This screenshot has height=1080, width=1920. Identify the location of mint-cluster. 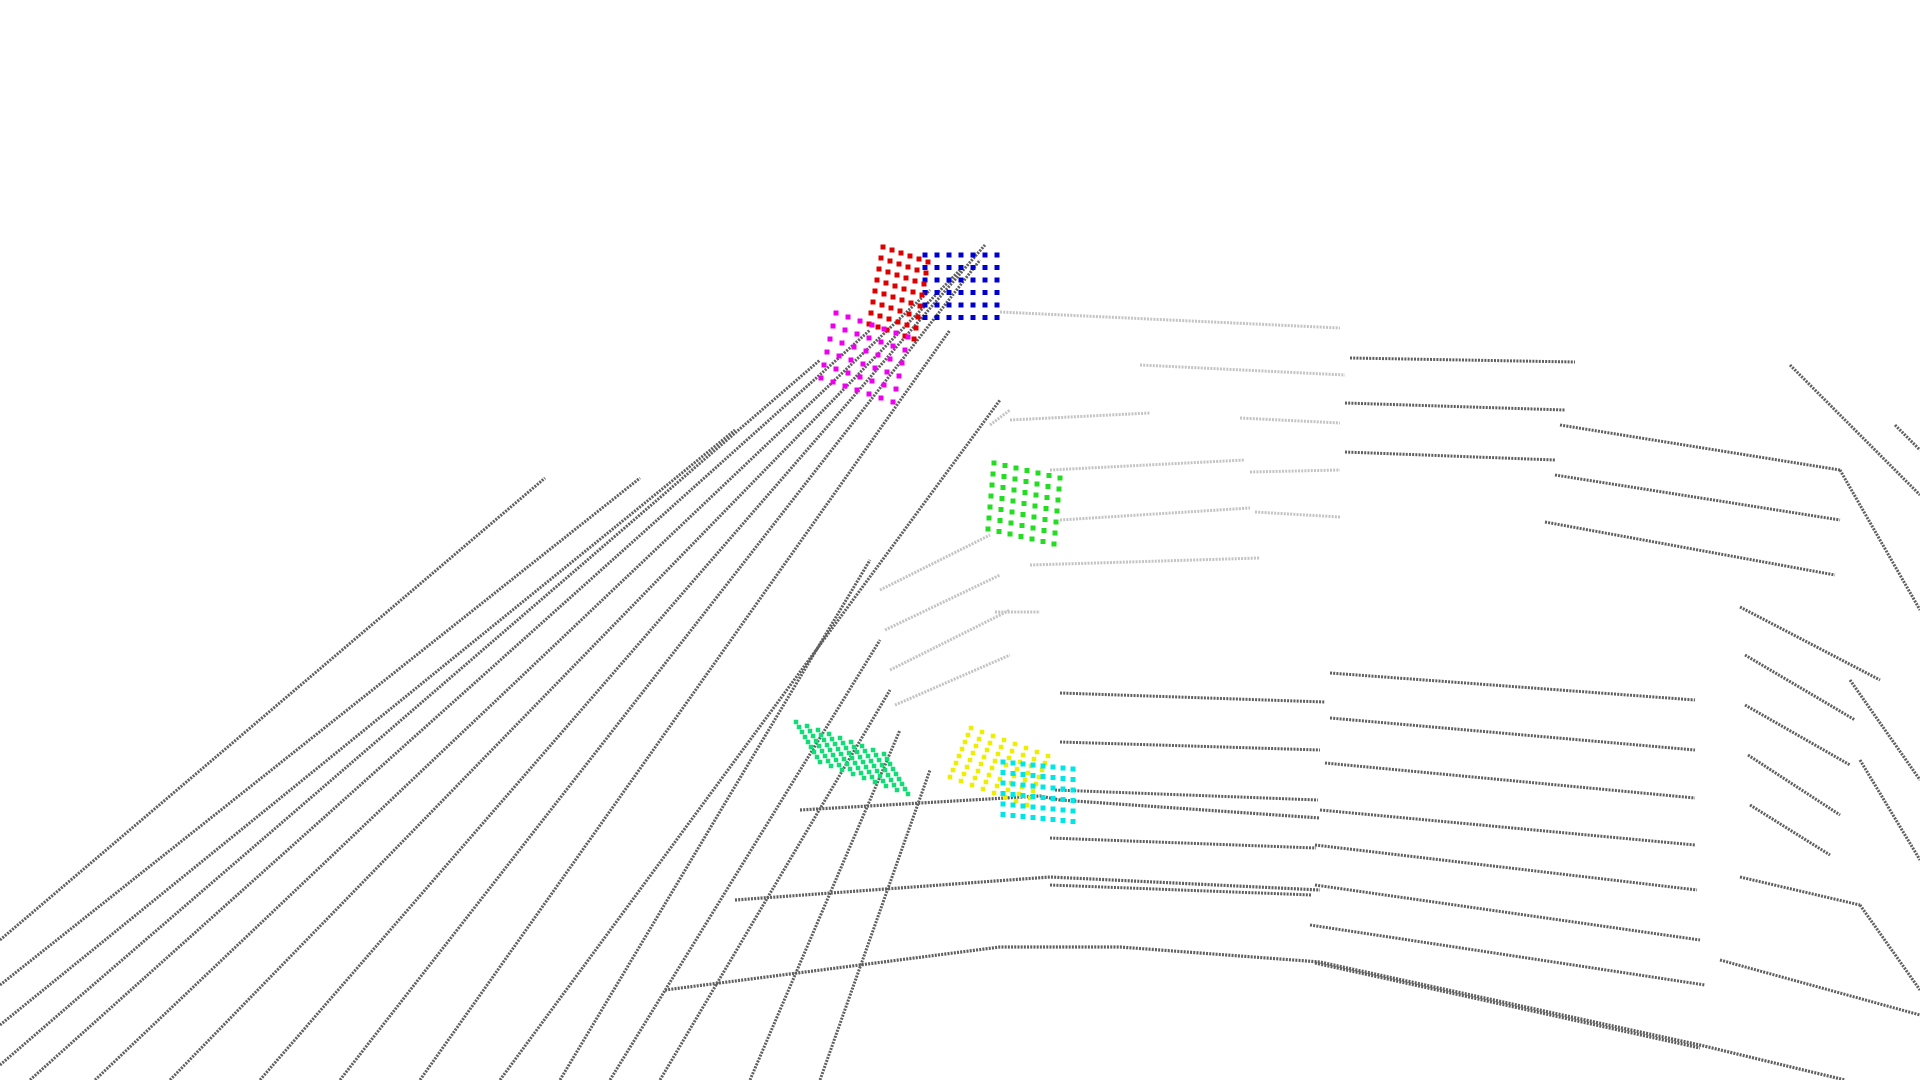
(852, 758).